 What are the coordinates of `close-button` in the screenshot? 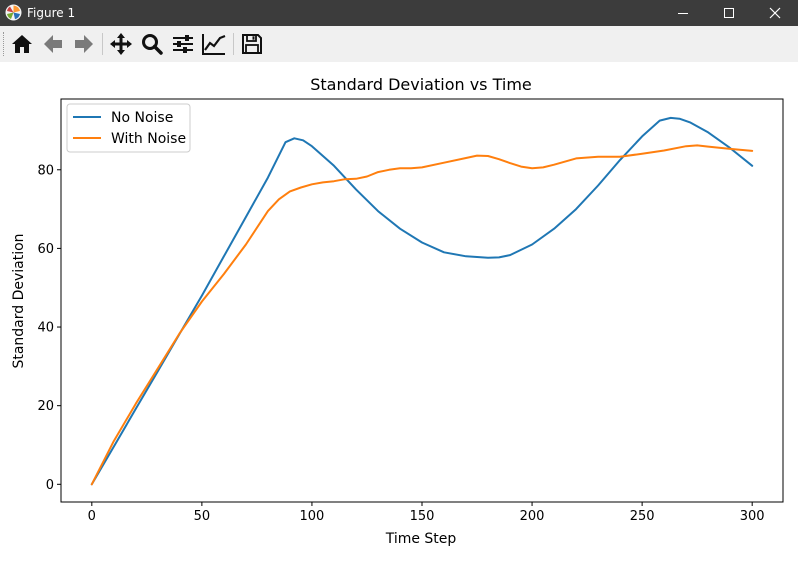 It's located at (775, 13).